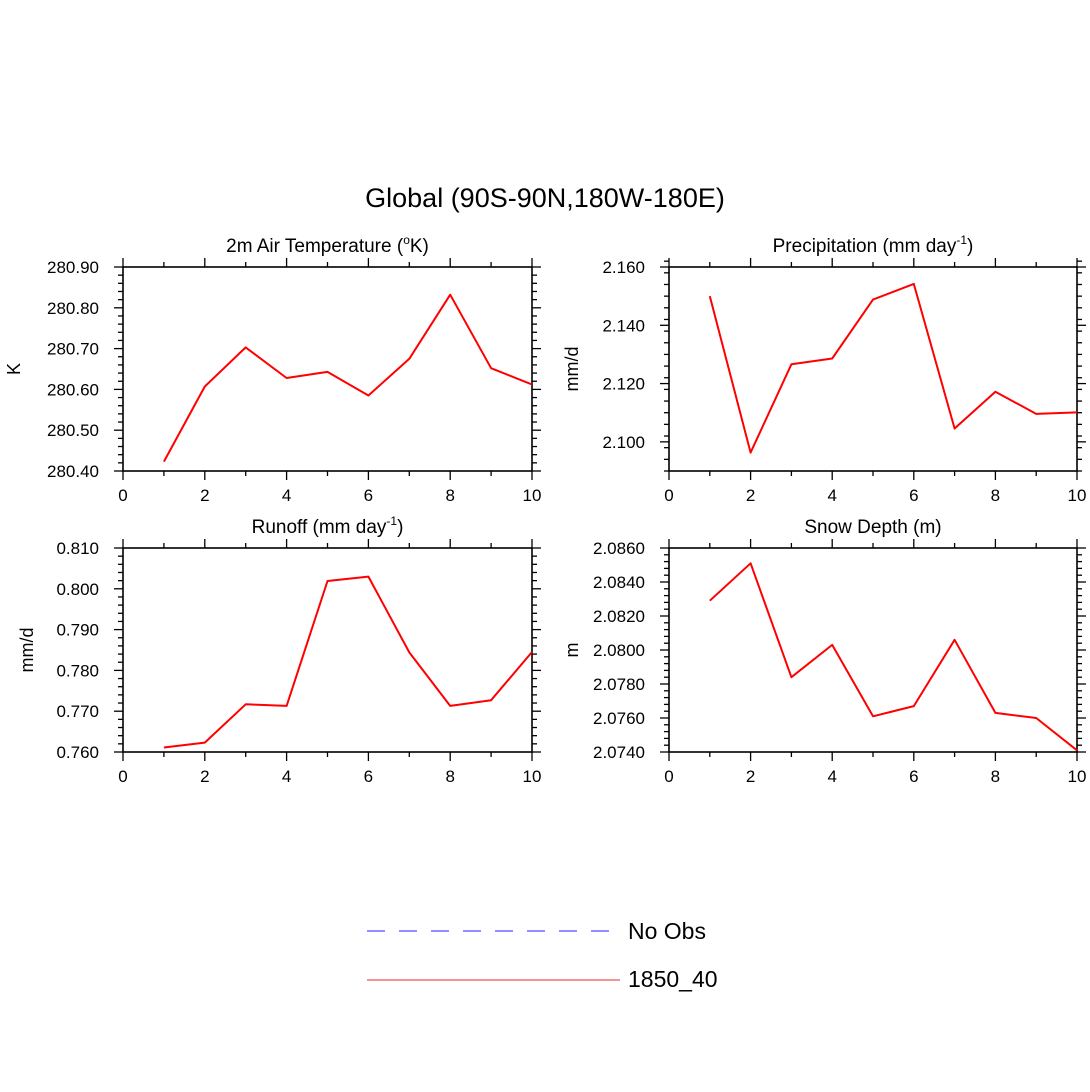 The width and height of the screenshot is (1090, 1092). I want to click on y-axis-label: m, so click(572, 650).